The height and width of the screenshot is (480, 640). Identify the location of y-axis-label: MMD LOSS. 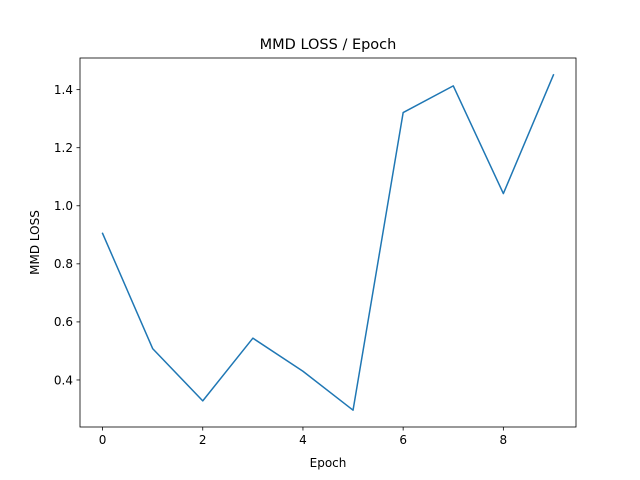
(35, 242).